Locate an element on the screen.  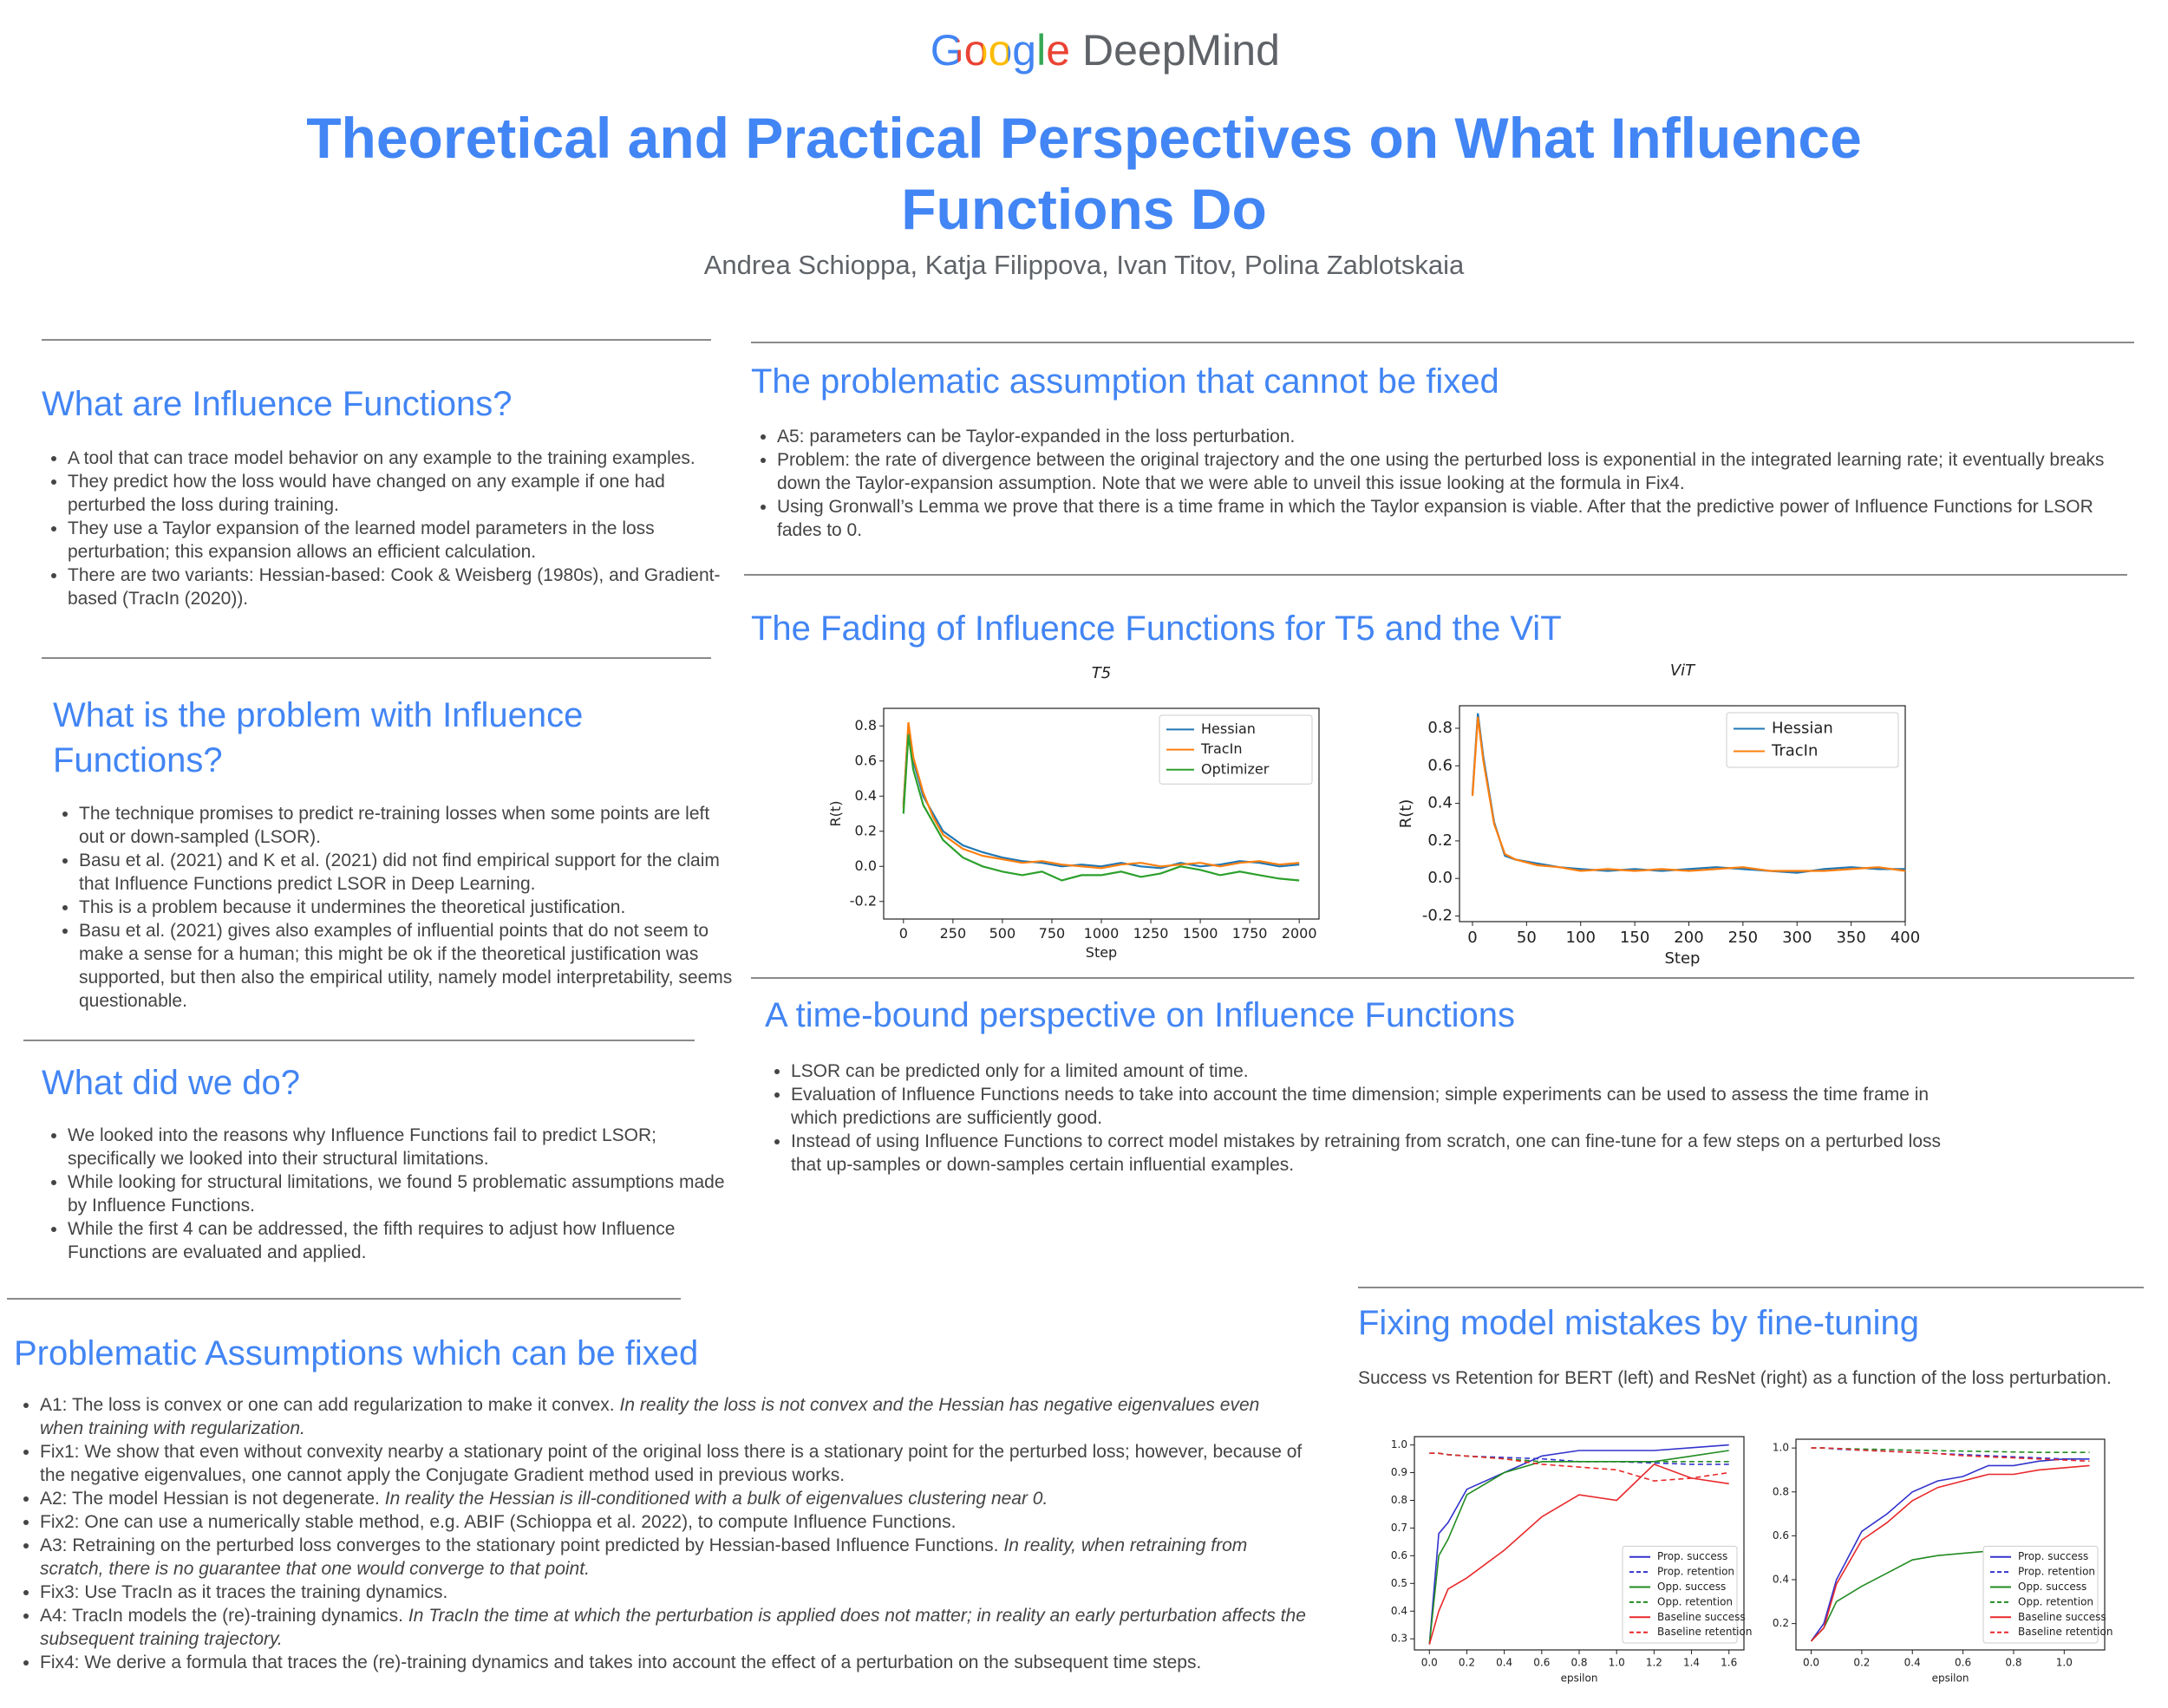
x-tick-label: 1000 is located at coordinates (1102, 934).